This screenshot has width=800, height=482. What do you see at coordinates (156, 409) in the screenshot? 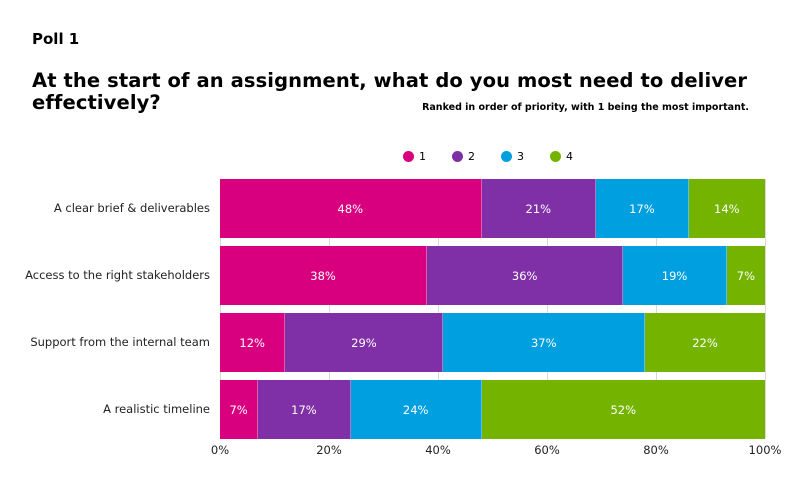
I see `category-label: A realistic timeline` at bounding box center [156, 409].